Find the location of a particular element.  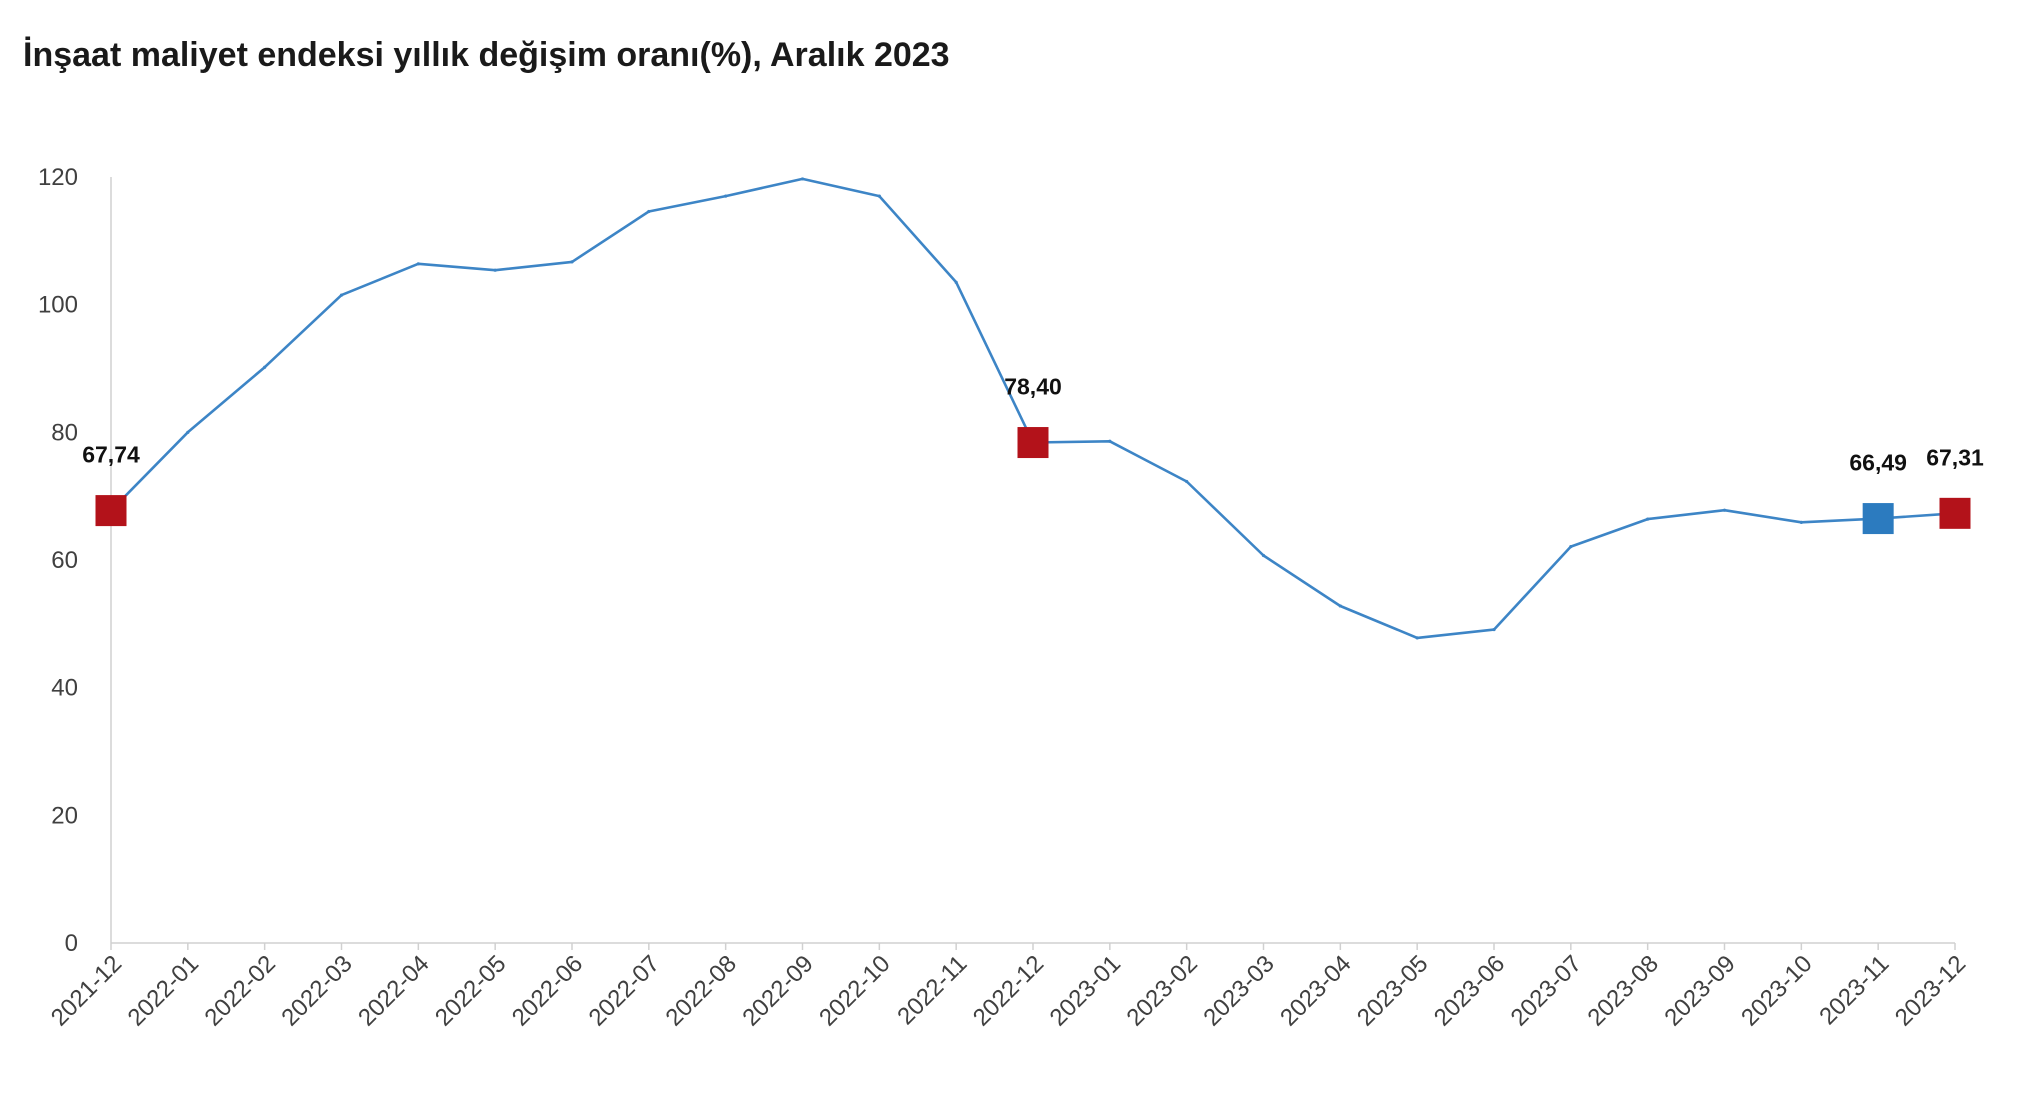

x-tick-label-2022-05: 2022-05 is located at coordinates (470, 990).